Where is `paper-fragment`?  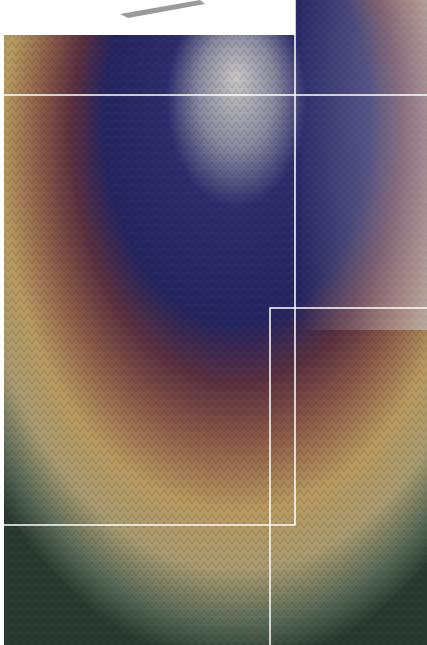
paper-fragment is located at coordinates (162, 9).